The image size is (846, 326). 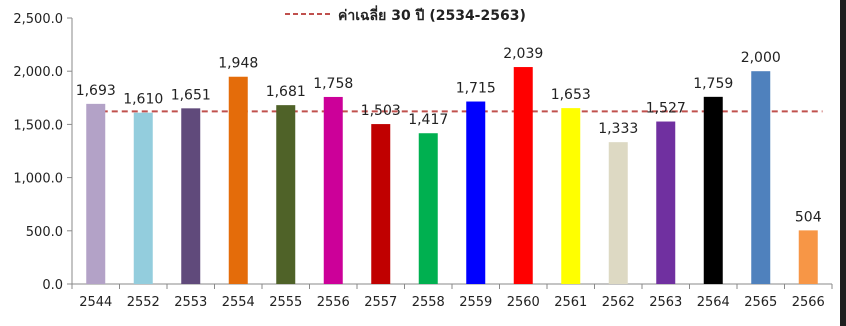 What do you see at coordinates (380, 302) in the screenshot?
I see `x-tick-label: 2557` at bounding box center [380, 302].